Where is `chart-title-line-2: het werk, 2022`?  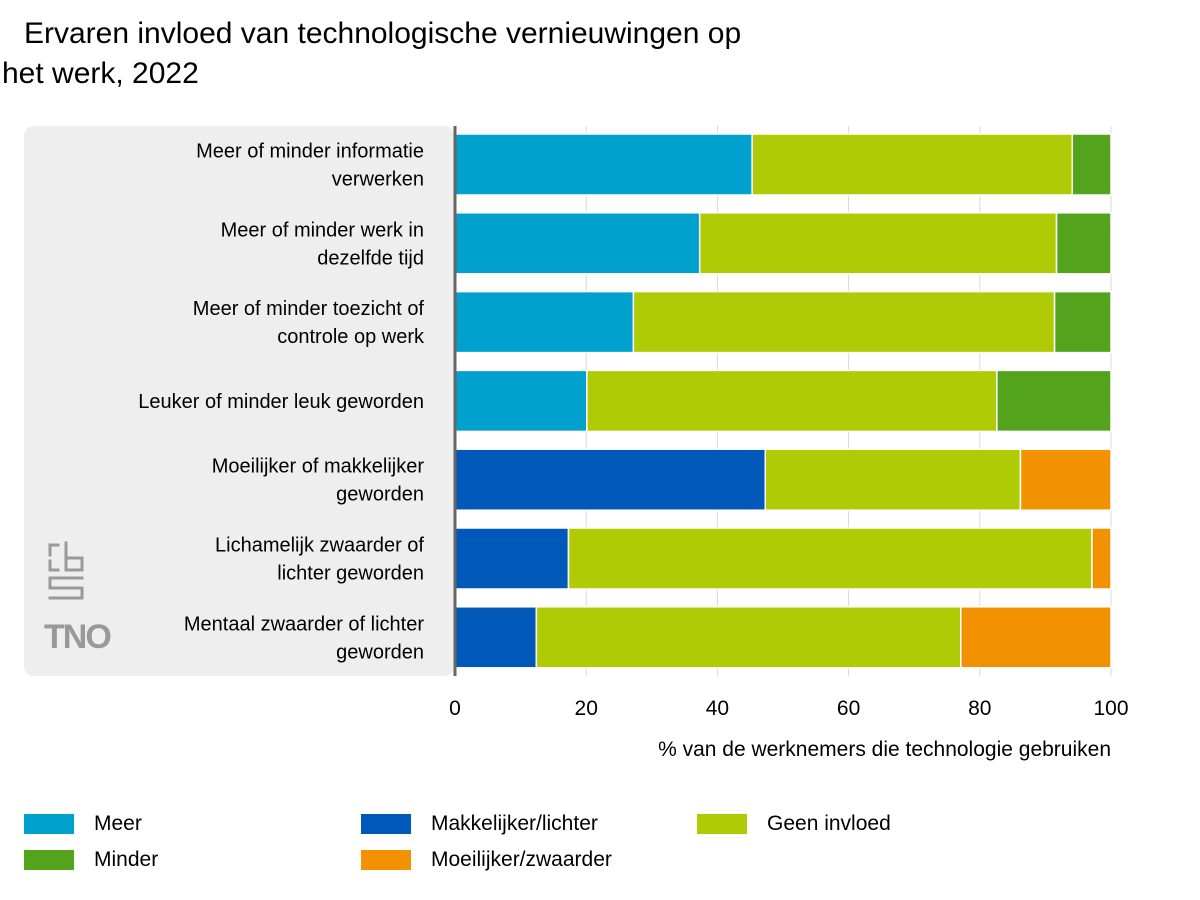
chart-title-line-2: het werk, 2022 is located at coordinates (100, 73).